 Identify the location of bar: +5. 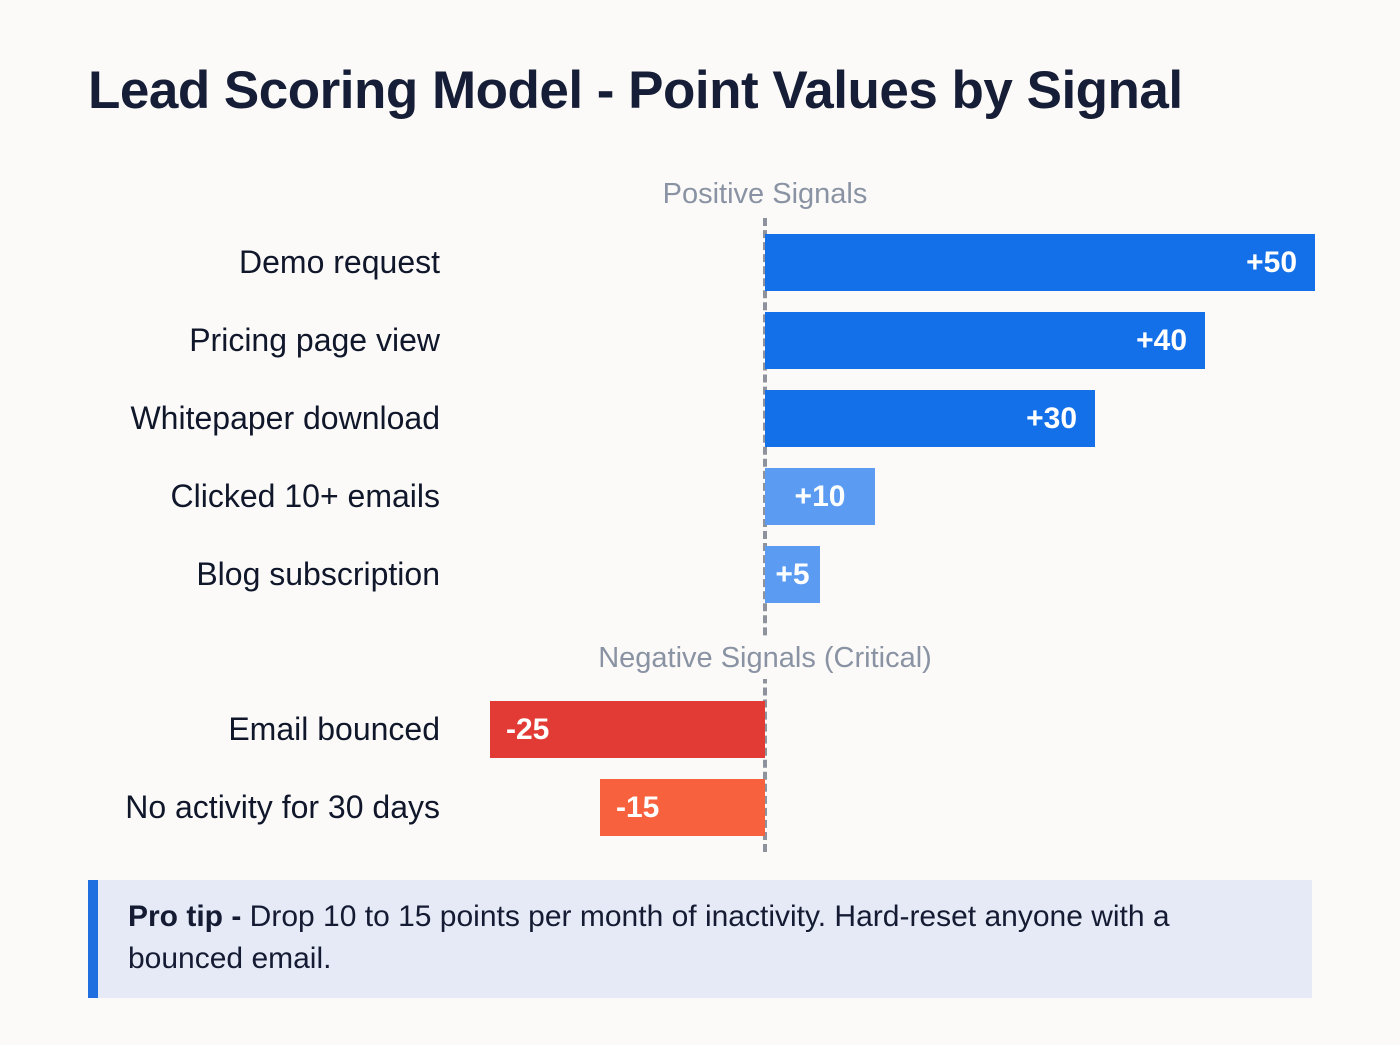
(792, 574).